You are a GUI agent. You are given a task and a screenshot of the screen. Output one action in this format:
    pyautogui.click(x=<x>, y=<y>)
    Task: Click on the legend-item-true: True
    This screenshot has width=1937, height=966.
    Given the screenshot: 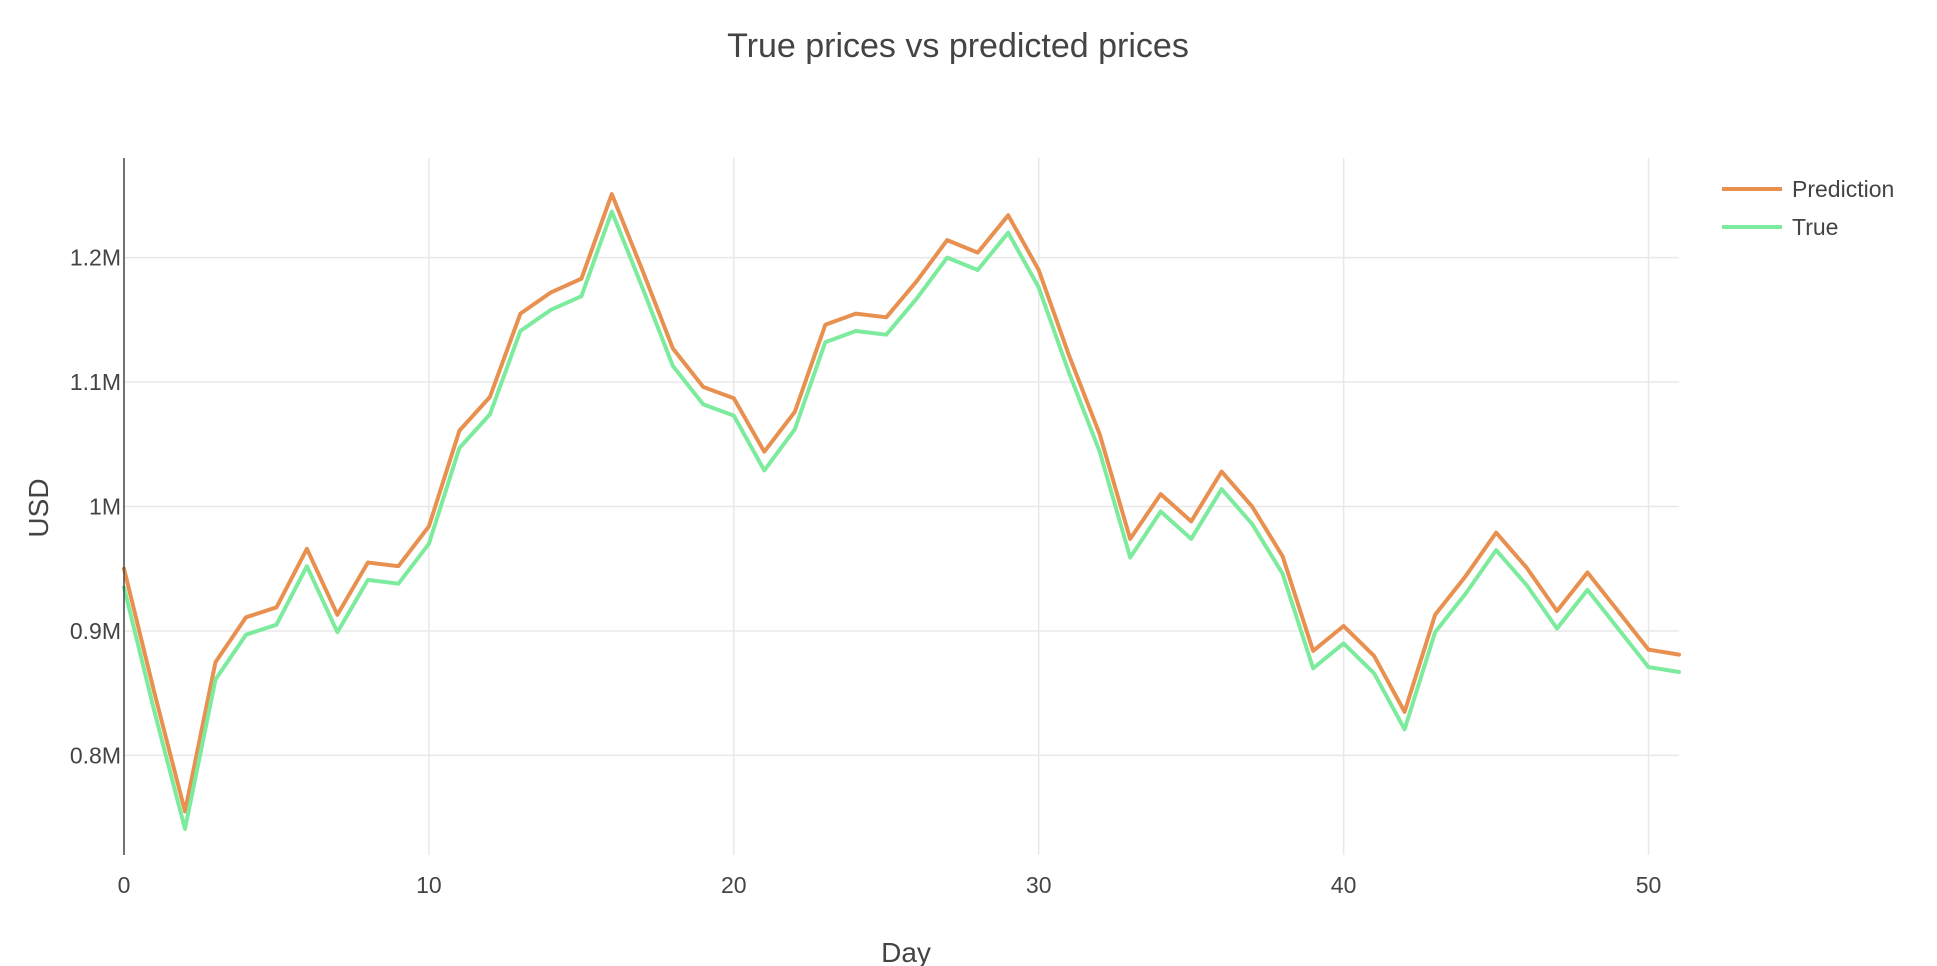 What is the action you would take?
    pyautogui.click(x=1780, y=227)
    